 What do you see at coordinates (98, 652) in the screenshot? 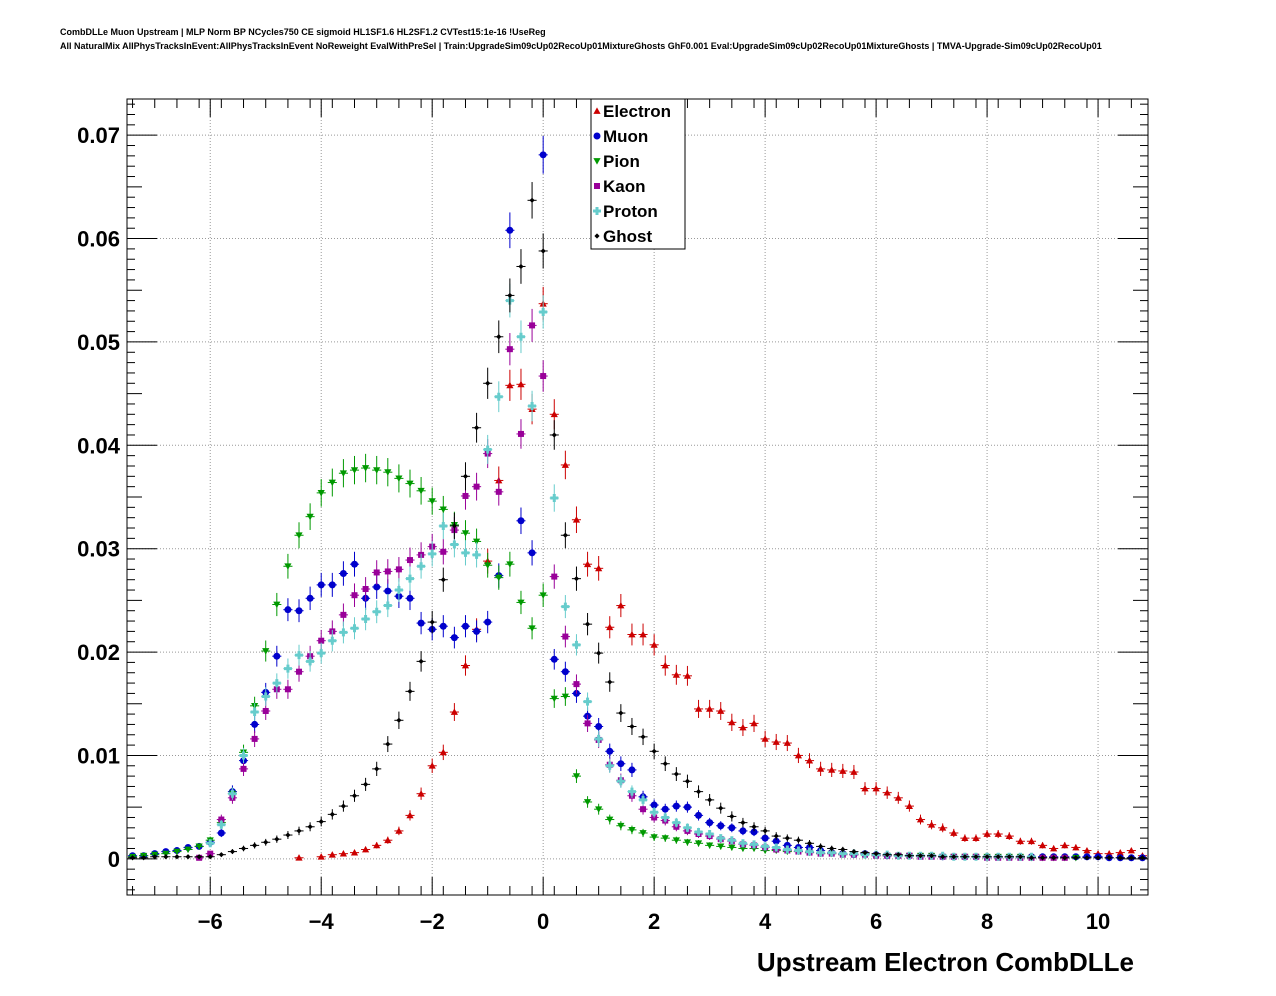
I see `y-tick-label: 0.02` at bounding box center [98, 652].